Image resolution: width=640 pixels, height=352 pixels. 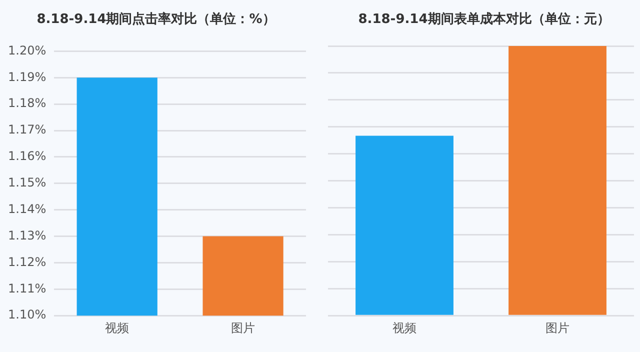 I want to click on y-tick-label: 1.20%, so click(x=27, y=50).